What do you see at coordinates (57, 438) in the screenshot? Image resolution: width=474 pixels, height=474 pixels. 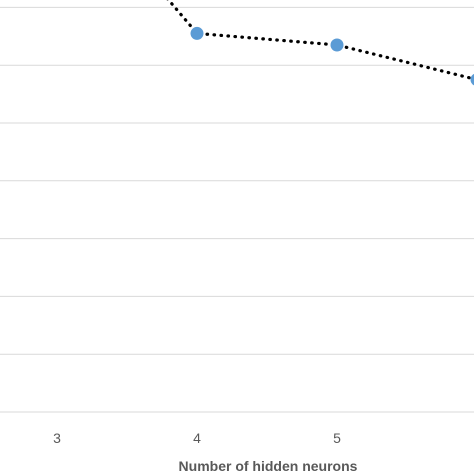 I see `x-tick-label: 3` at bounding box center [57, 438].